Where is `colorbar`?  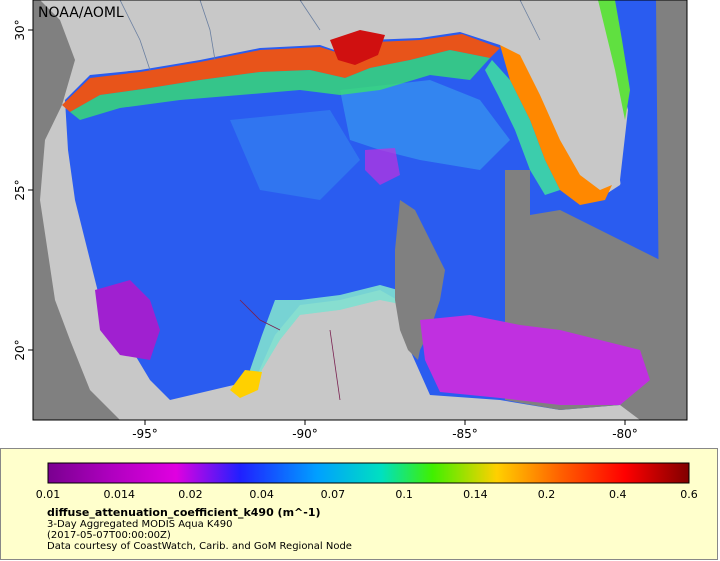
colorbar is located at coordinates (368, 473).